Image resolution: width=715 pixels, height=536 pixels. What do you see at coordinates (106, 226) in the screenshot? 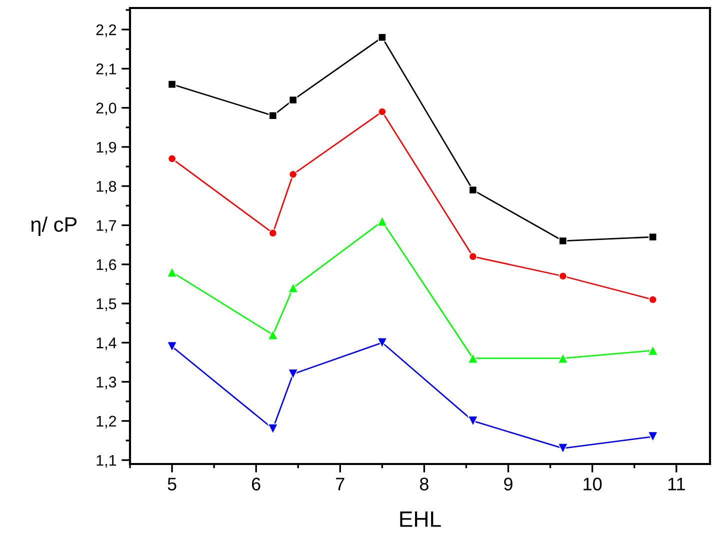
I see `y-tick-label: 1,7` at bounding box center [106, 226].